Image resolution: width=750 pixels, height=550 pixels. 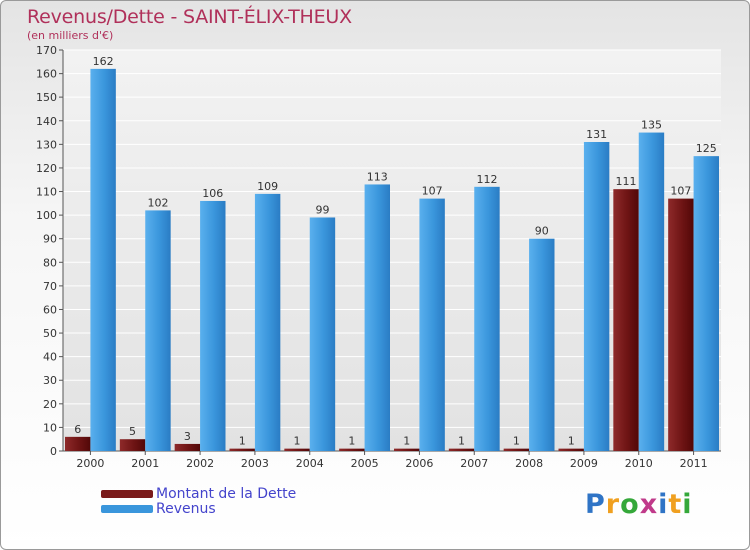 What do you see at coordinates (90, 463) in the screenshot?
I see `x-tick-label: 2000` at bounding box center [90, 463].